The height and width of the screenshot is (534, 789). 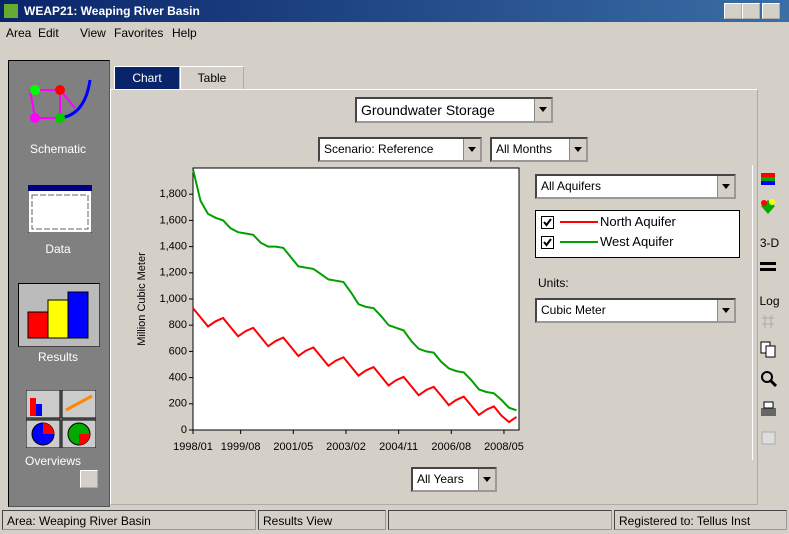 What do you see at coordinates (129, 520) in the screenshot?
I see `status-cell: Area: Weaping River Basin` at bounding box center [129, 520].